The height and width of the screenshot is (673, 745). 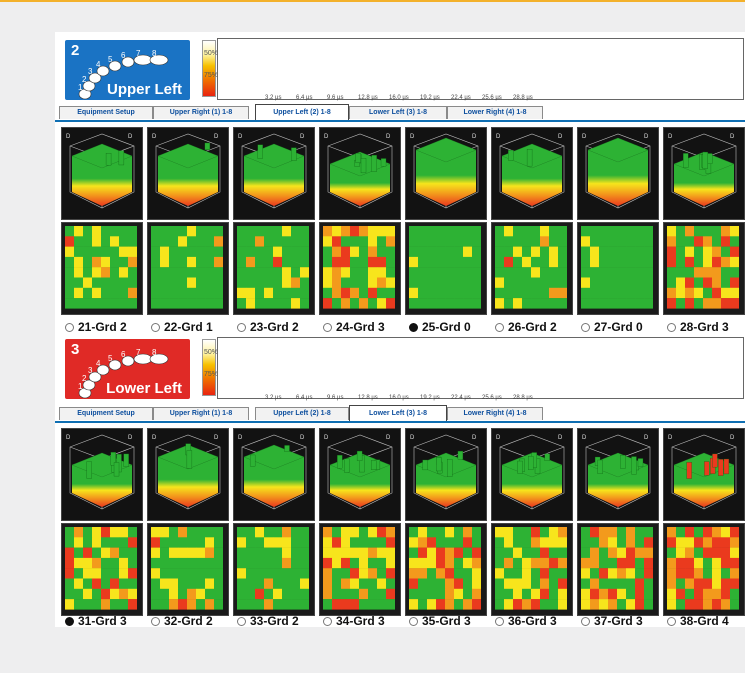 I want to click on time-axis-tick: 6.4 µs, so click(x=304, y=98).